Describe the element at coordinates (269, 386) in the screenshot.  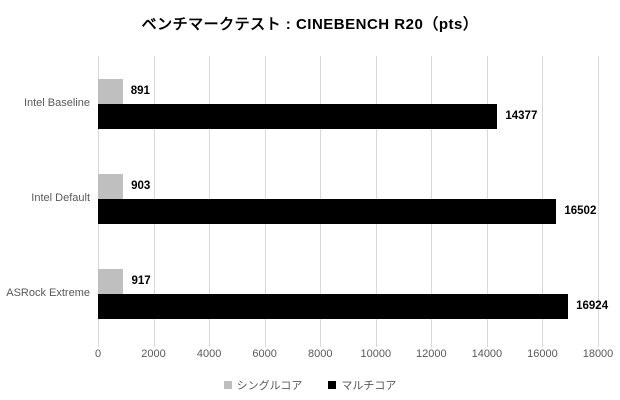
I see `legend-label: シングルコア` at that location.